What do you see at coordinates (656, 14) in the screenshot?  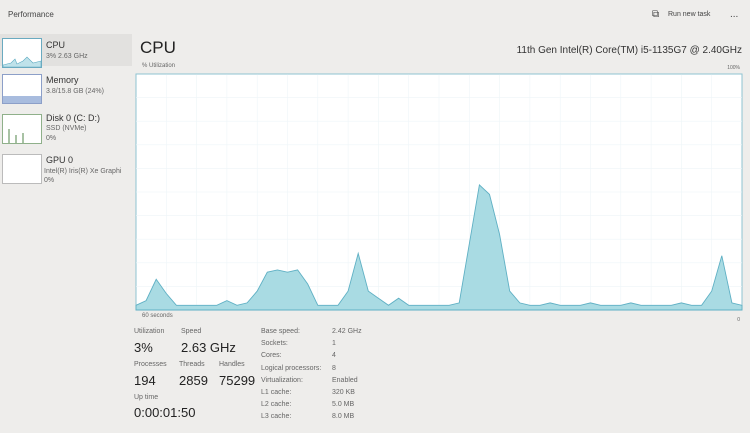 I see `run-icon: ⧉` at bounding box center [656, 14].